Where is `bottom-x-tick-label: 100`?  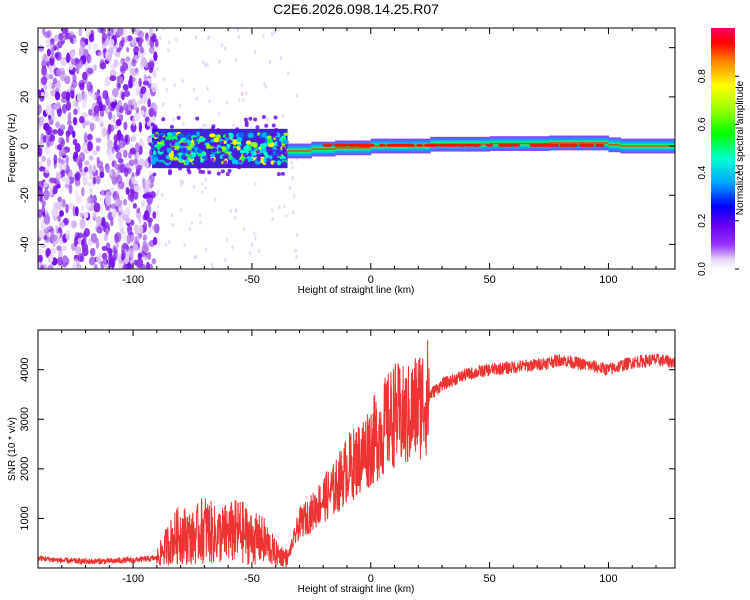
bottom-x-tick-label: 100 is located at coordinates (608, 579).